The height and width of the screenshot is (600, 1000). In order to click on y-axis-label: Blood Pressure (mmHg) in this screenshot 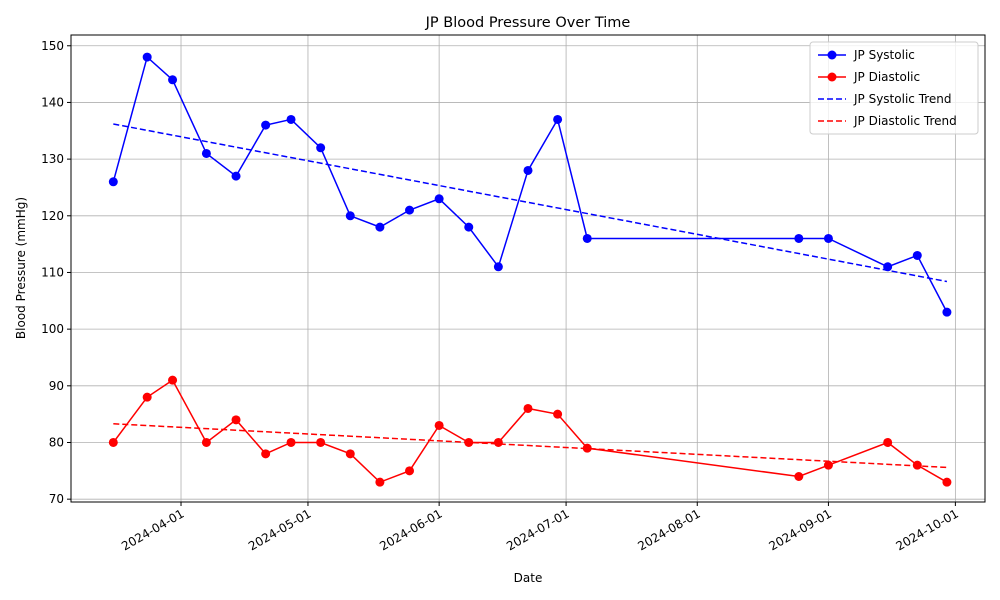, I will do `click(21, 268)`.